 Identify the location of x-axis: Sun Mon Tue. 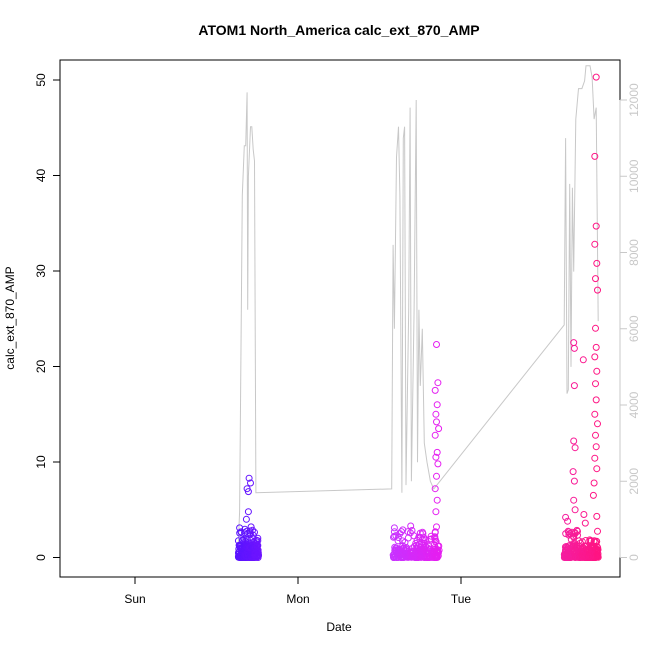
(298, 591).